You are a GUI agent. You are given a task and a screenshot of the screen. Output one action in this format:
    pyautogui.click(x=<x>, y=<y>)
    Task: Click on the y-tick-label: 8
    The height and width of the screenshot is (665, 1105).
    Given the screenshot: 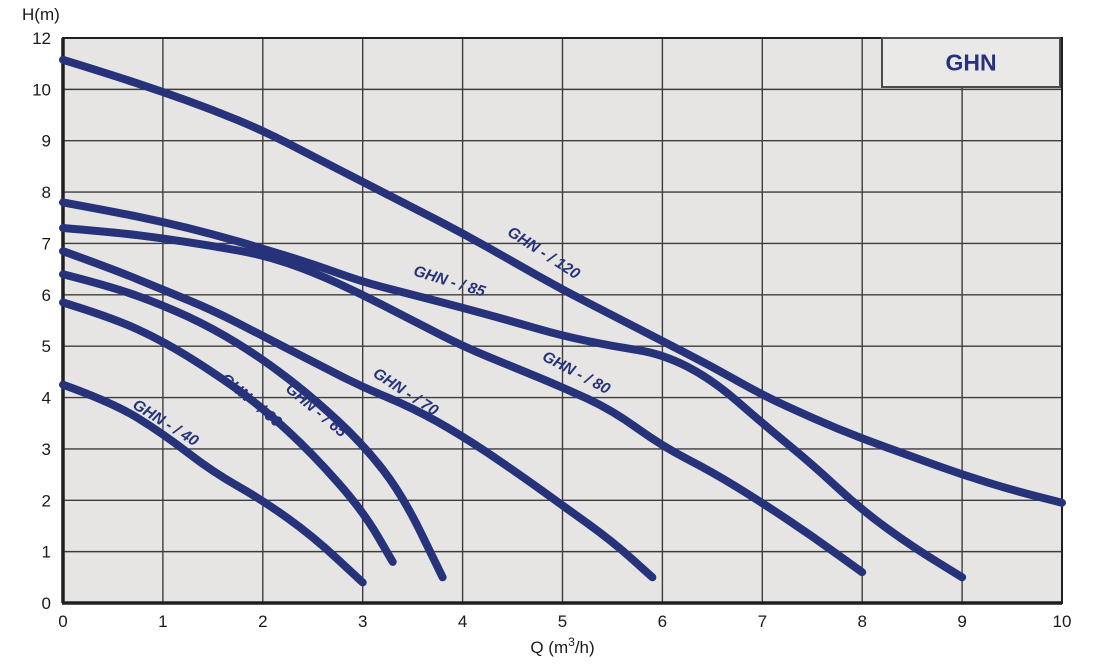 What is the action you would take?
    pyautogui.click(x=46, y=192)
    